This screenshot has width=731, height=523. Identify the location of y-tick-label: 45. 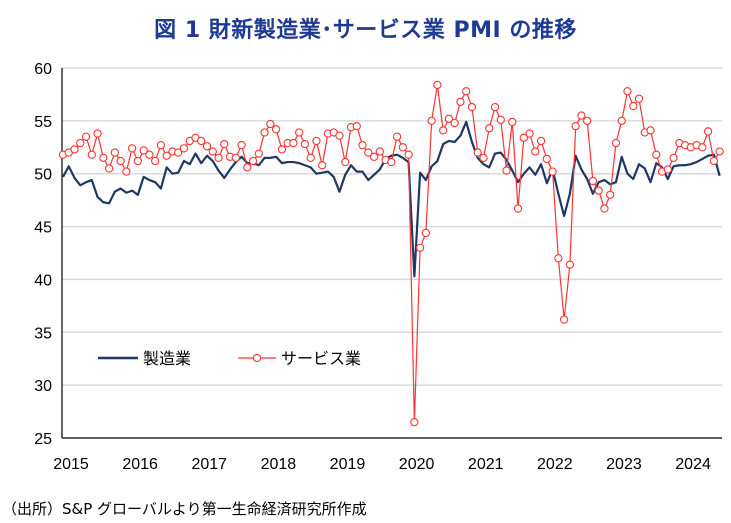
(43, 228).